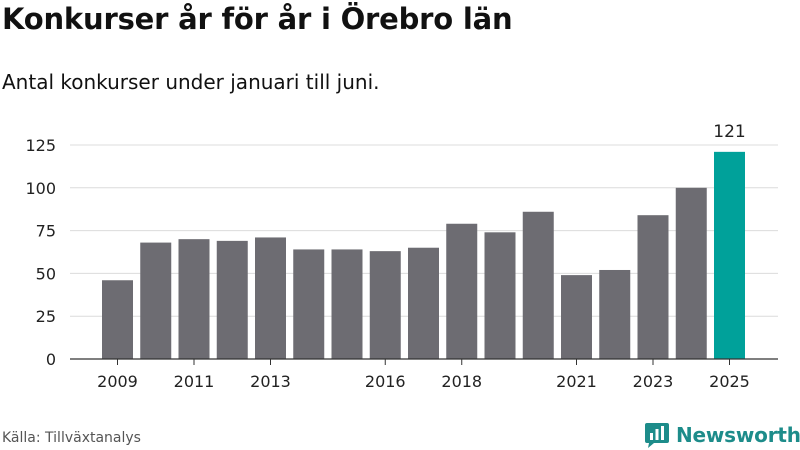  What do you see at coordinates (194, 381) in the screenshot?
I see `x-tick-label: 2011` at bounding box center [194, 381].